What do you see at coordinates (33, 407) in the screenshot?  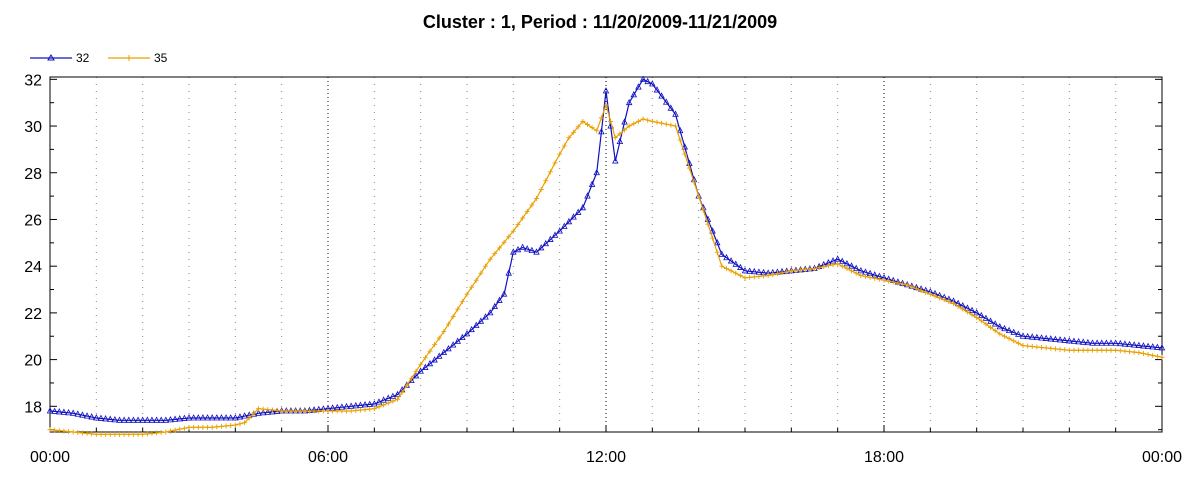 I see `y-tick-label: 18` at bounding box center [33, 407].